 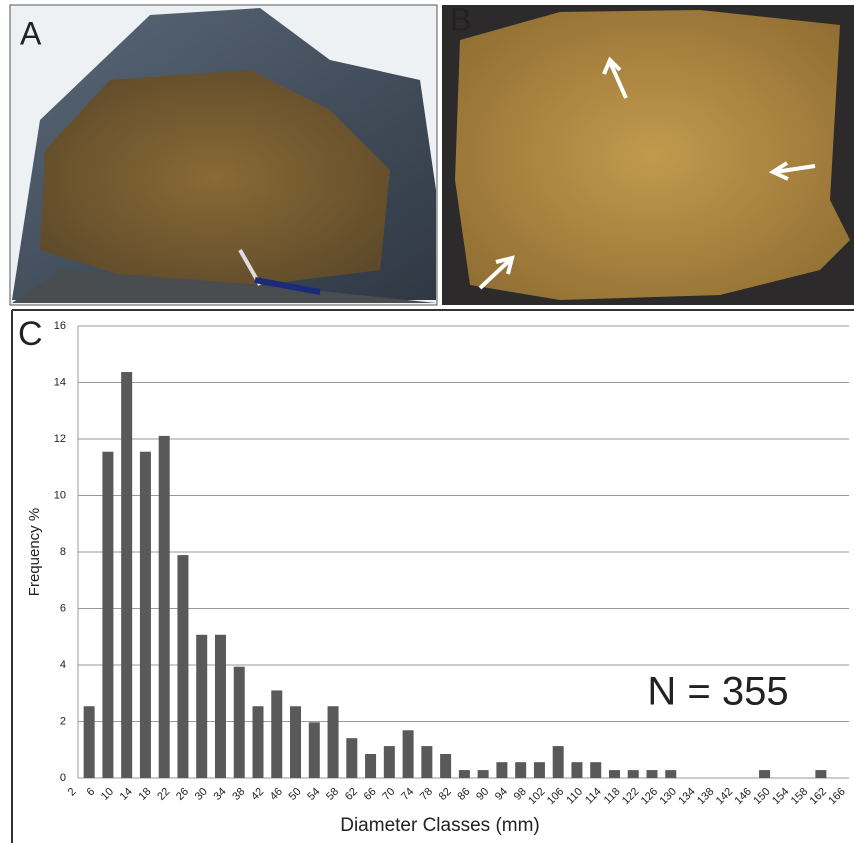 What do you see at coordinates (667, 796) in the screenshot?
I see `x-tick-label: 130` at bounding box center [667, 796].